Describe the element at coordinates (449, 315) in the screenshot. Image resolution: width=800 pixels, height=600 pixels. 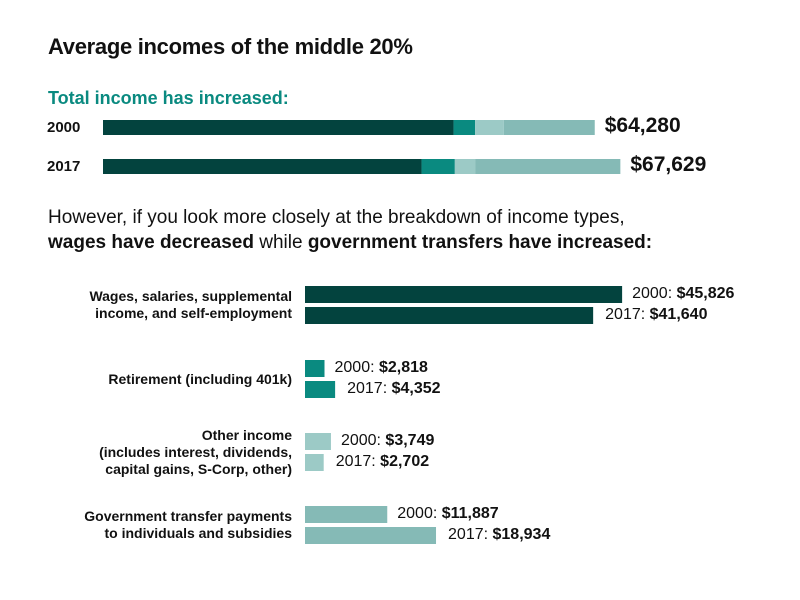
I see `bar-wages-2017` at that location.